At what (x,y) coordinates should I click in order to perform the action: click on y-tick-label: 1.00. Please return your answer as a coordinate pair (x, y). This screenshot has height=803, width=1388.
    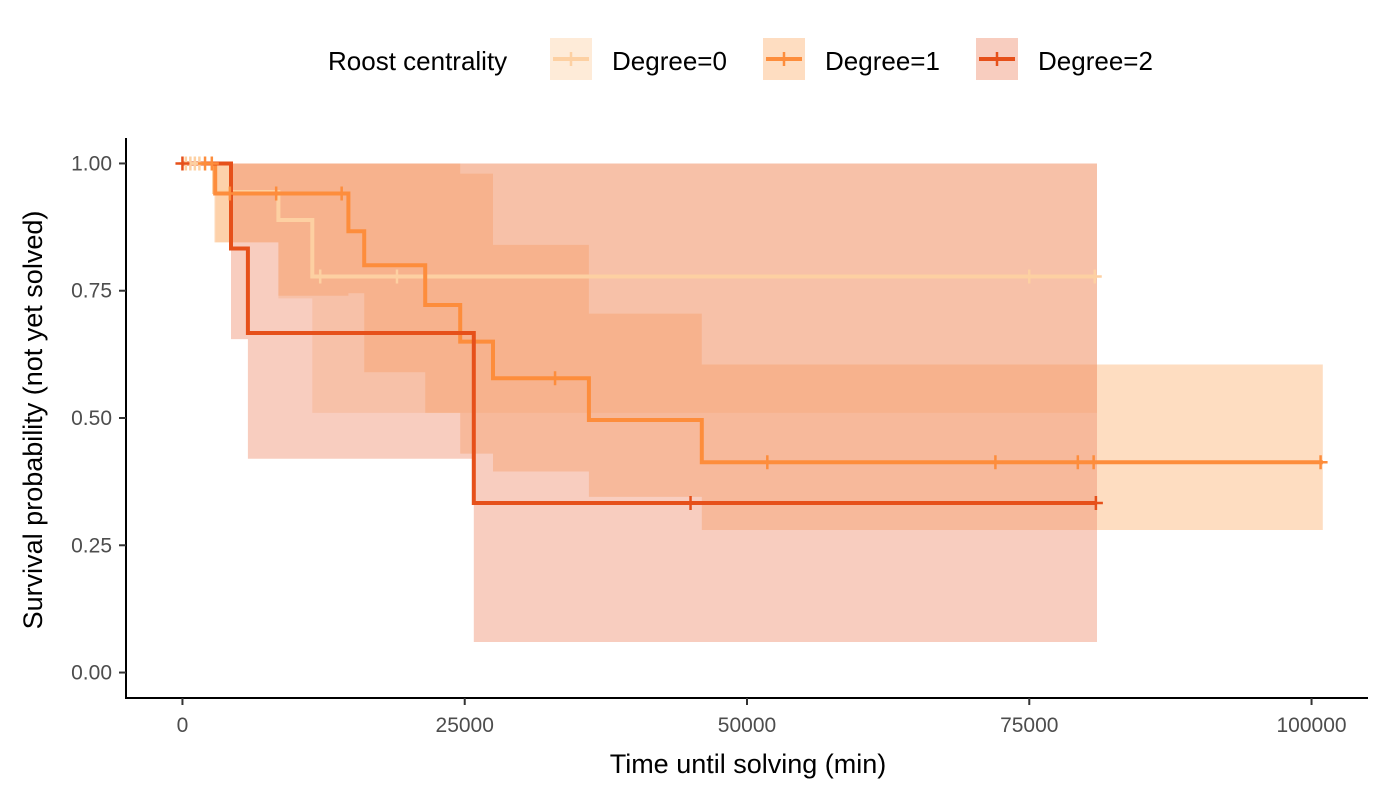
    Looking at the image, I should click on (91, 163).